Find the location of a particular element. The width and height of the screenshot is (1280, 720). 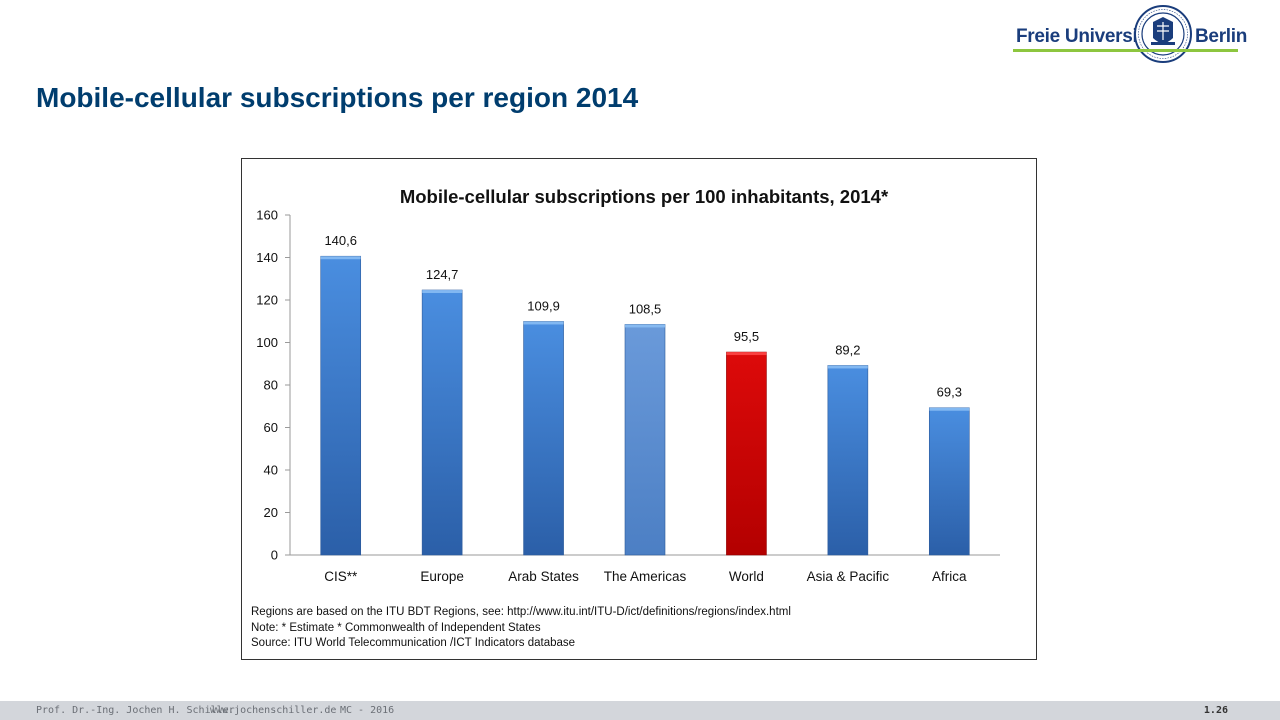

y-tick-label: 20 is located at coordinates (271, 512).